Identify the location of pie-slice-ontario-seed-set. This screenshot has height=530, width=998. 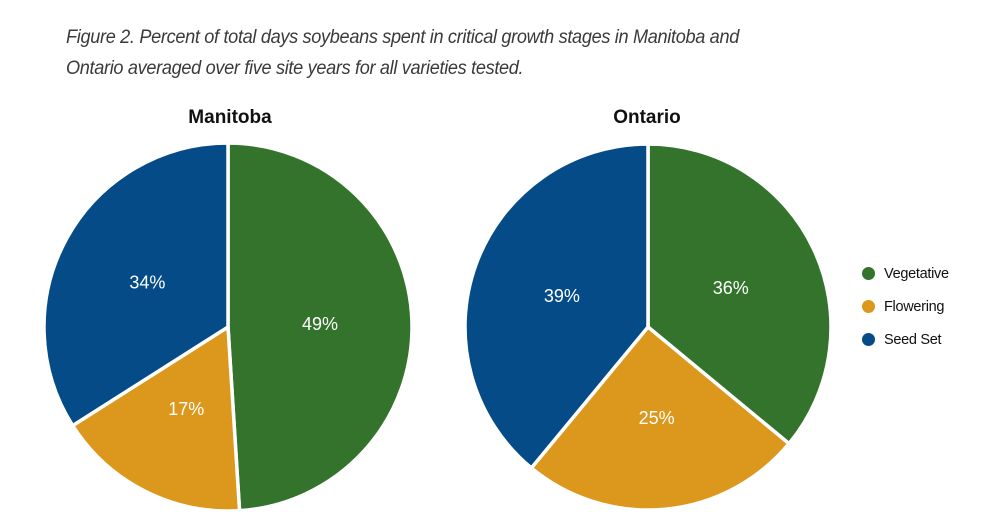
(556, 306).